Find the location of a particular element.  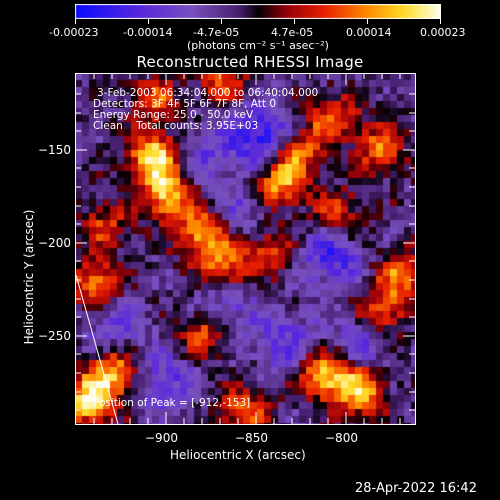

colorbar-tick-label: -0.00014 is located at coordinates (148, 32).